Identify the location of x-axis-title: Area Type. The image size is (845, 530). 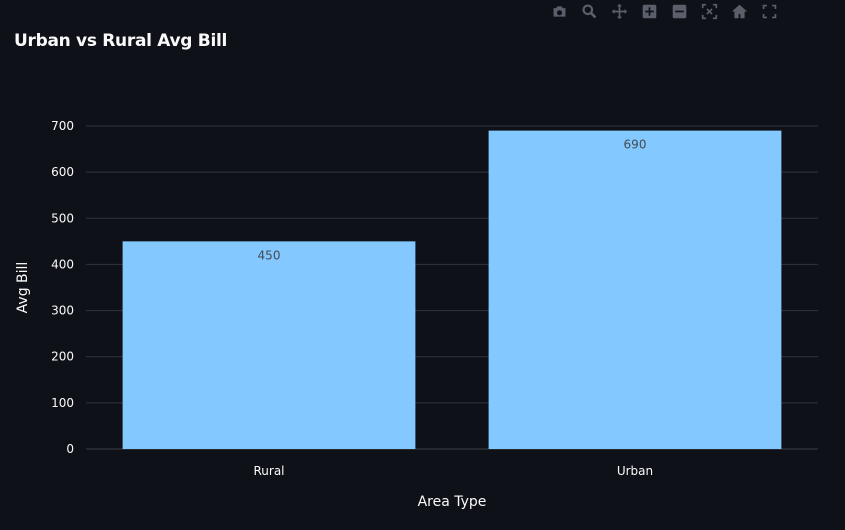
(452, 502).